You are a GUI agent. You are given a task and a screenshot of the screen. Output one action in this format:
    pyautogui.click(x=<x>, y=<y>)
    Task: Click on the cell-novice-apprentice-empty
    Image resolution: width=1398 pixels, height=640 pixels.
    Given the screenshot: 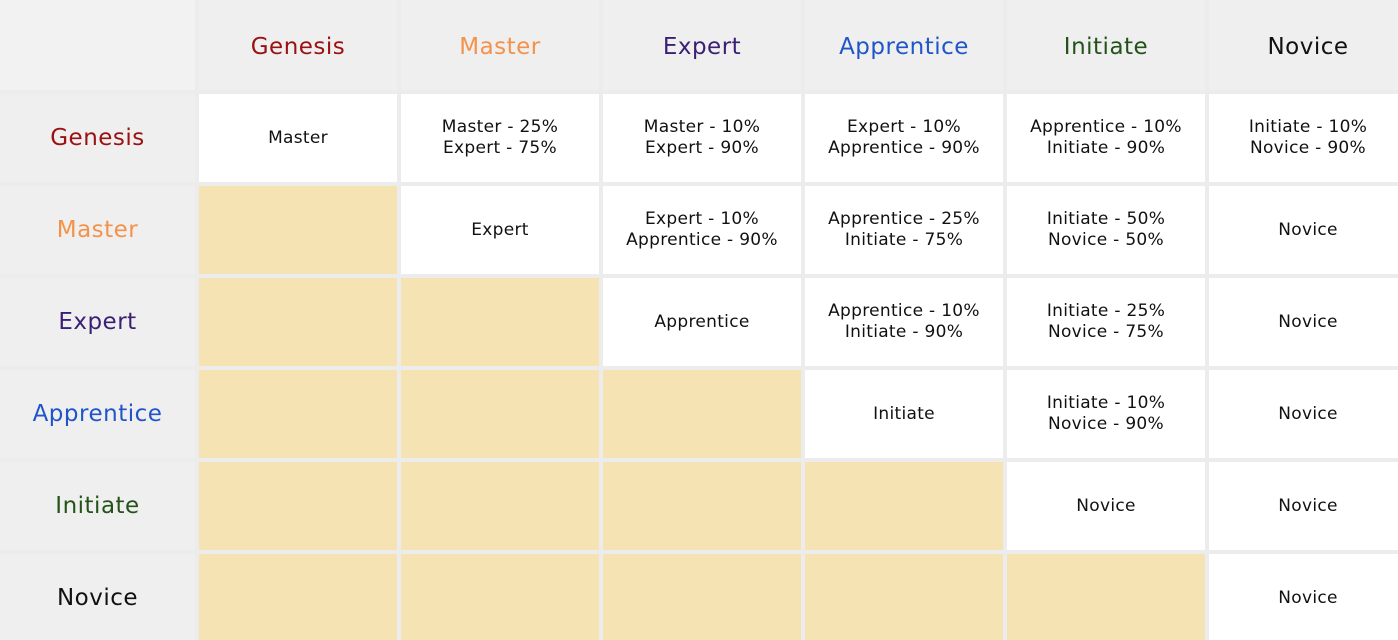 What is the action you would take?
    pyautogui.click(x=904, y=597)
    